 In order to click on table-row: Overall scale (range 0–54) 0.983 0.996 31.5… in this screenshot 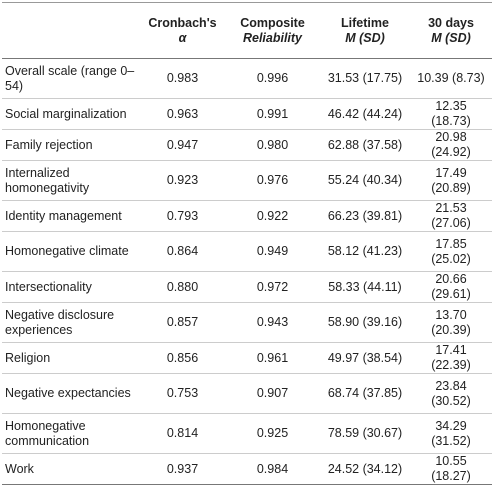, I will do `click(247, 78)`.